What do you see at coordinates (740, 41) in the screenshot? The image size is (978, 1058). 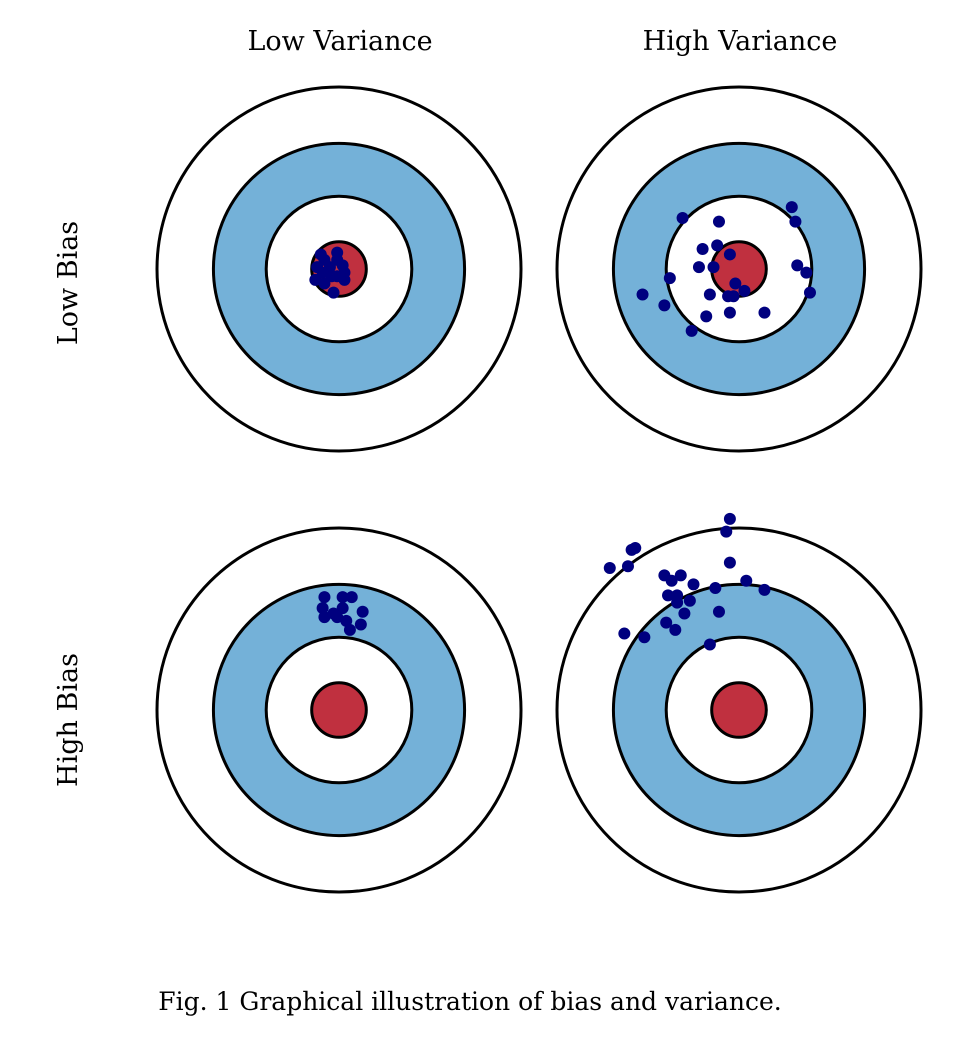 I see `column-header-high-variance: High Variance` at bounding box center [740, 41].